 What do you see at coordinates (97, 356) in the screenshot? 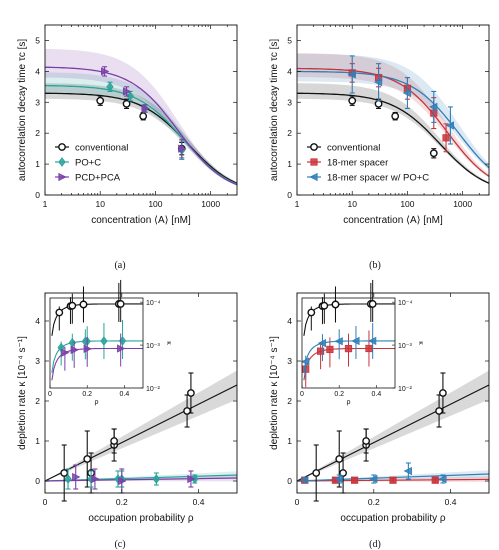
I see `inset-fit-curve` at bounding box center [97, 356].